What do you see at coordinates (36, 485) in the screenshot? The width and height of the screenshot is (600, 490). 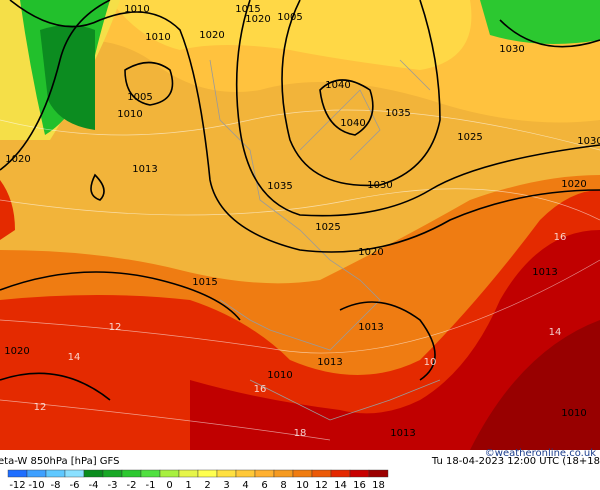 I see `colorbar-label: -10` at bounding box center [36, 485].